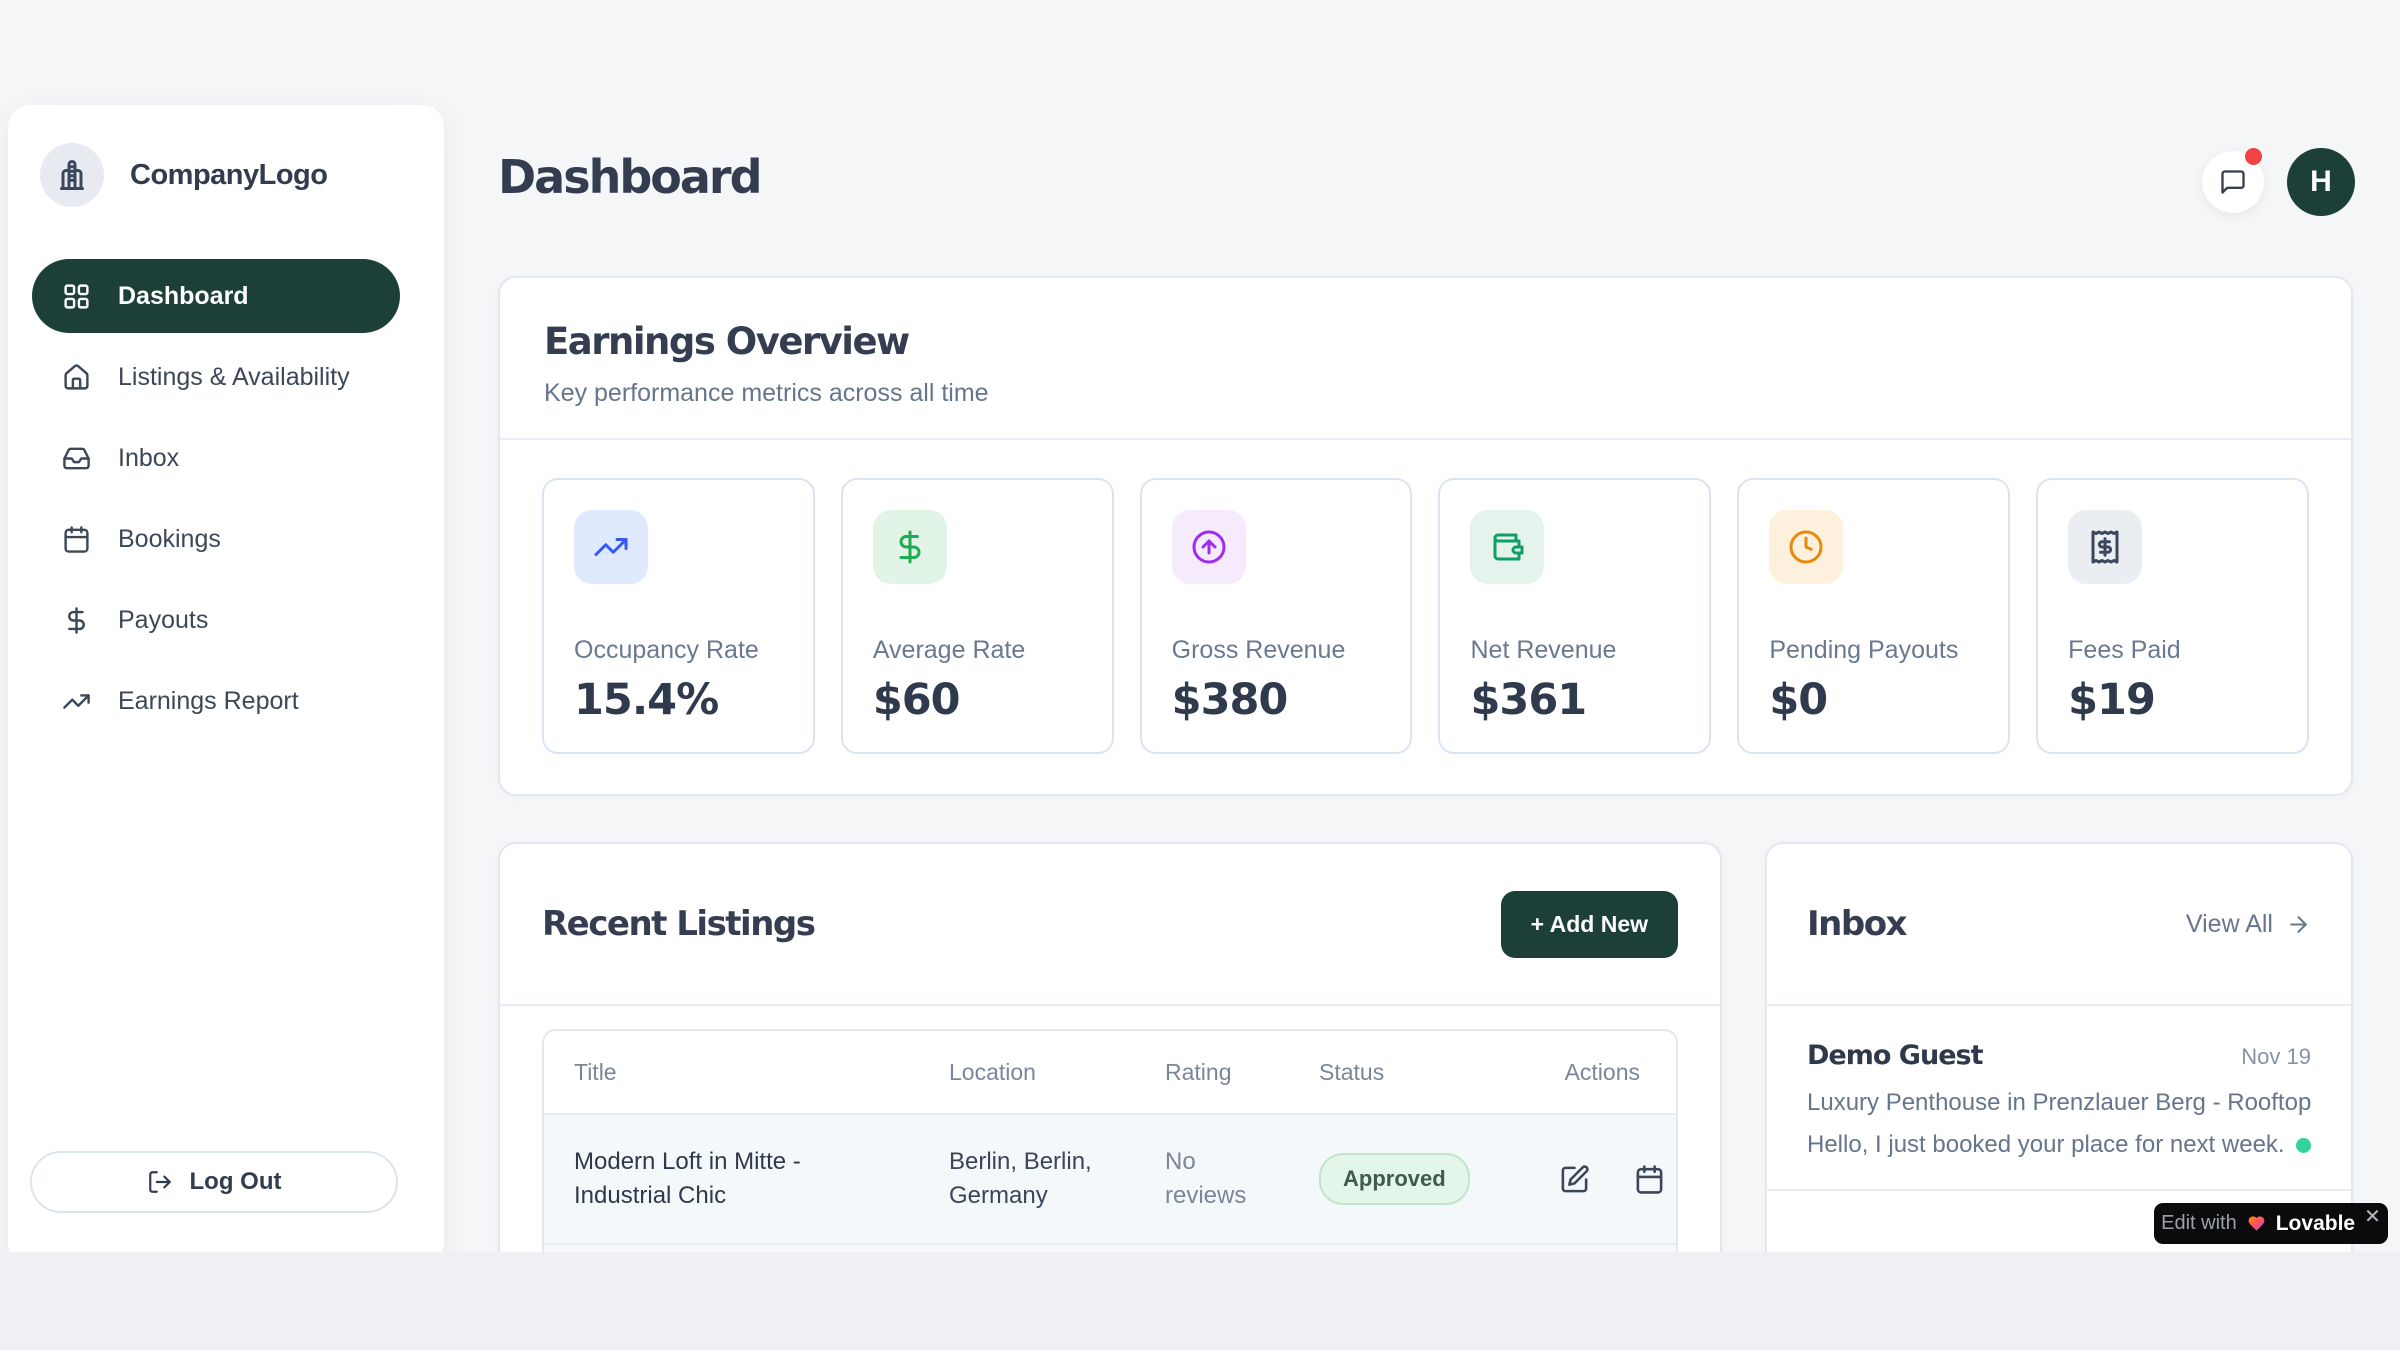 The height and width of the screenshot is (1350, 2400). I want to click on arrow-up-circle-icon, so click(1208, 547).